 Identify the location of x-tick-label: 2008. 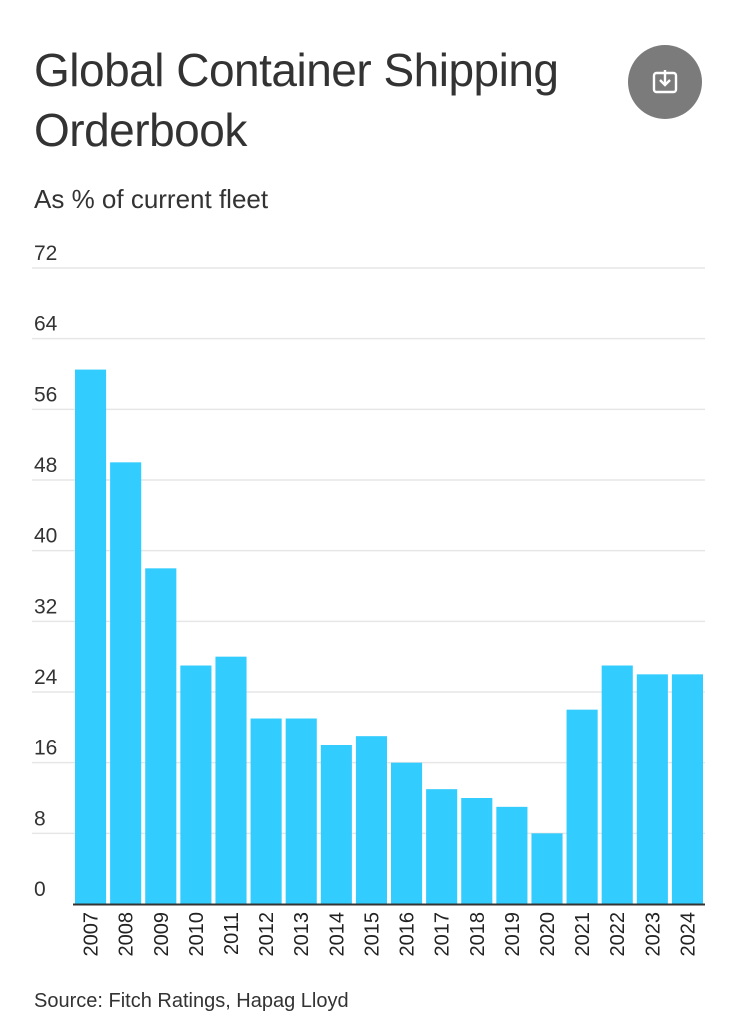
(127, 934).